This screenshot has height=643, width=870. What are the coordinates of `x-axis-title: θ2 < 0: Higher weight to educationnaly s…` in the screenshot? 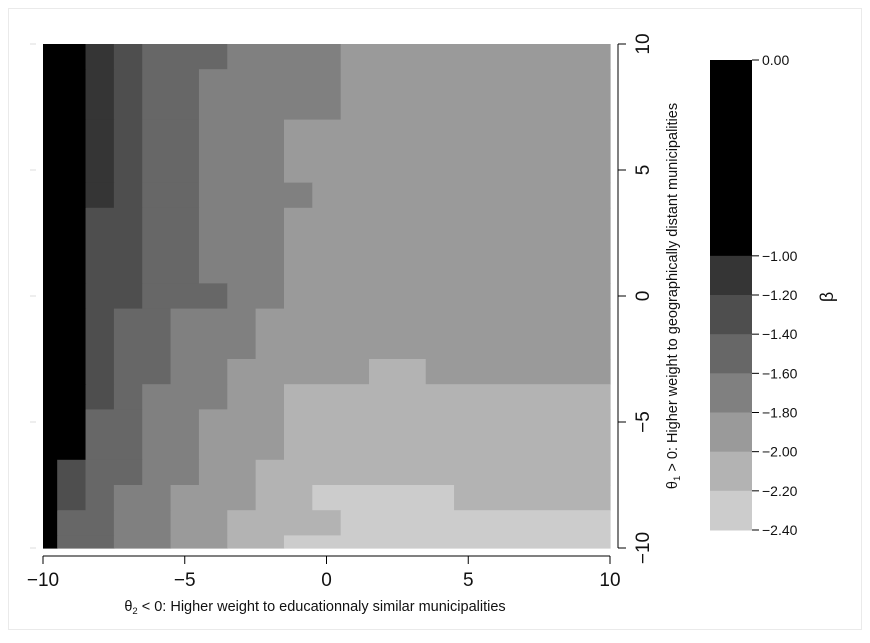 It's located at (314, 608).